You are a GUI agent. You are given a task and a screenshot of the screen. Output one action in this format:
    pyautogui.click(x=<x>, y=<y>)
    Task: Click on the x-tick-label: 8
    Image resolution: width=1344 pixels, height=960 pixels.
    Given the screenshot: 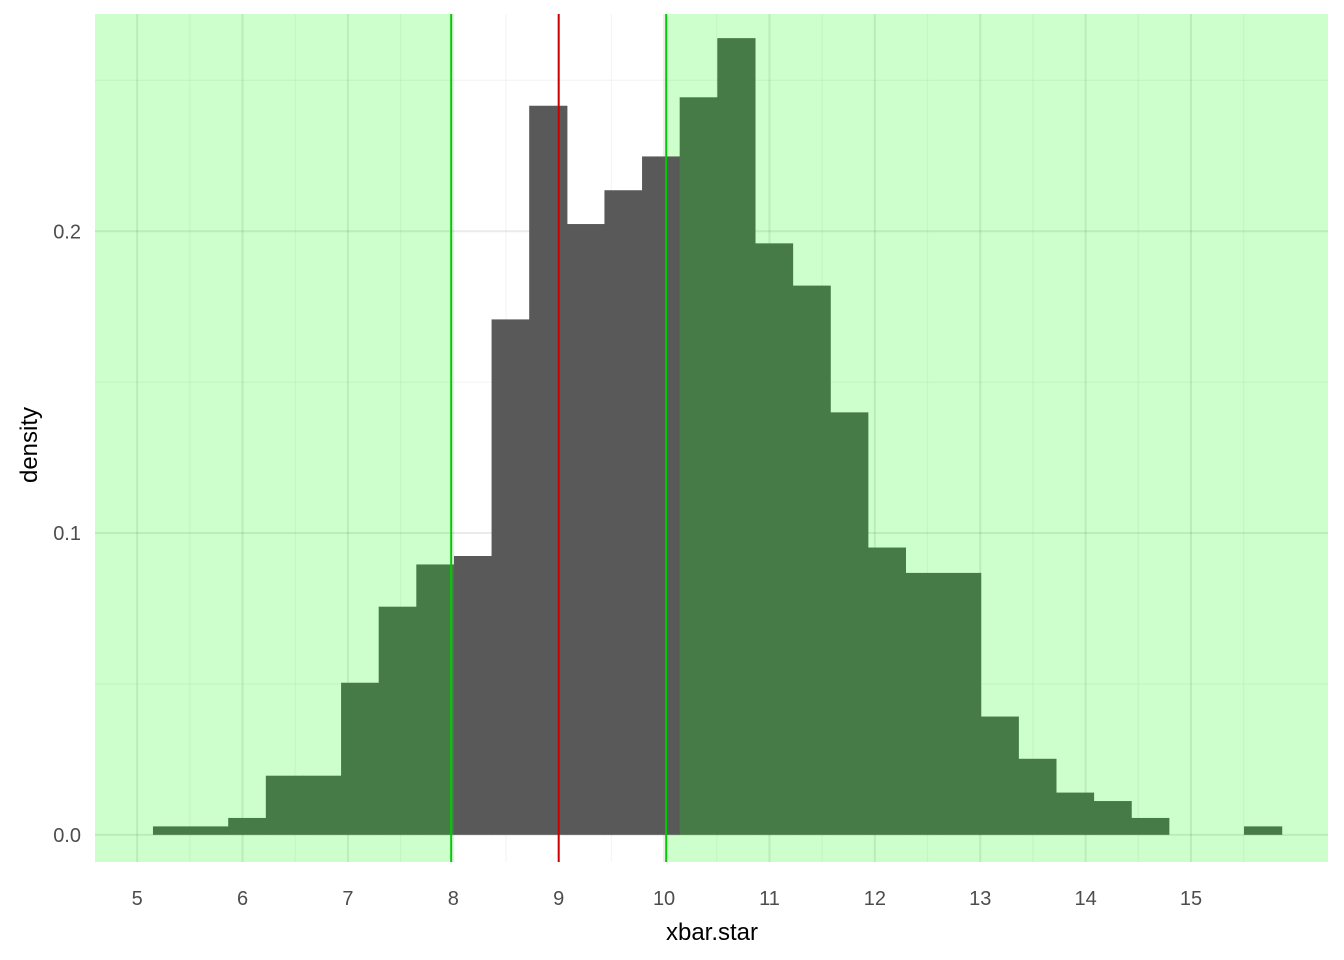 What is the action you would take?
    pyautogui.click(x=453, y=899)
    